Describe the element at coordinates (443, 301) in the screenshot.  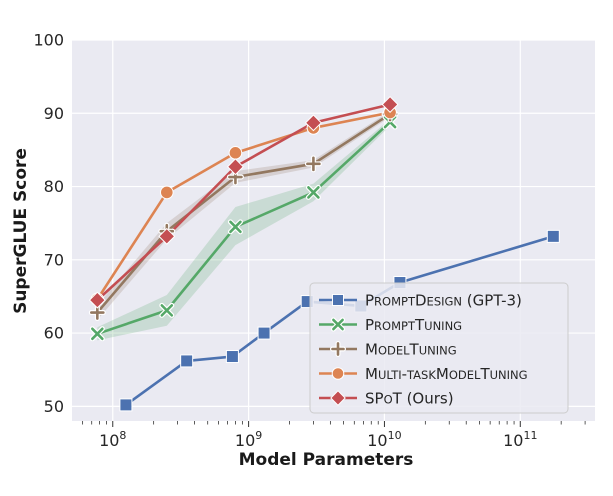
I see `legend-label: PROMPTDESIGN (GPT-3)` at that location.